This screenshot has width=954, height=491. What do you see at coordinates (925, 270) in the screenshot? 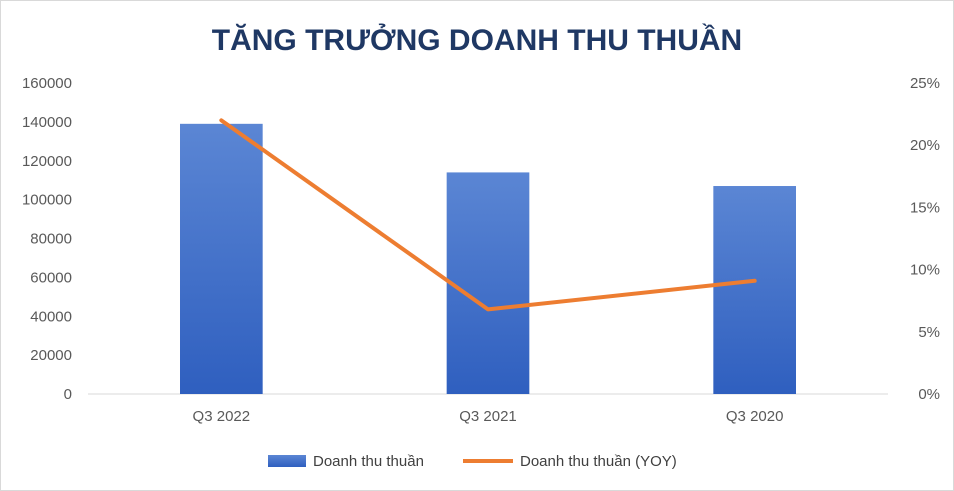
I see `y-right-tick-label: 10%` at bounding box center [925, 270].